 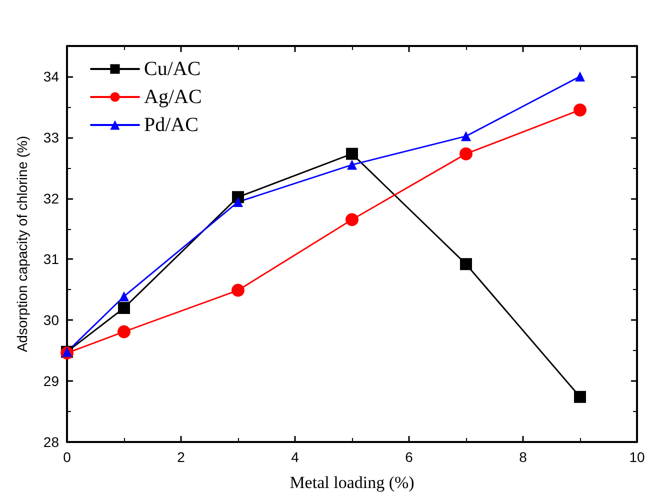 I want to click on legend-label: Cu/AC, so click(x=172, y=69).